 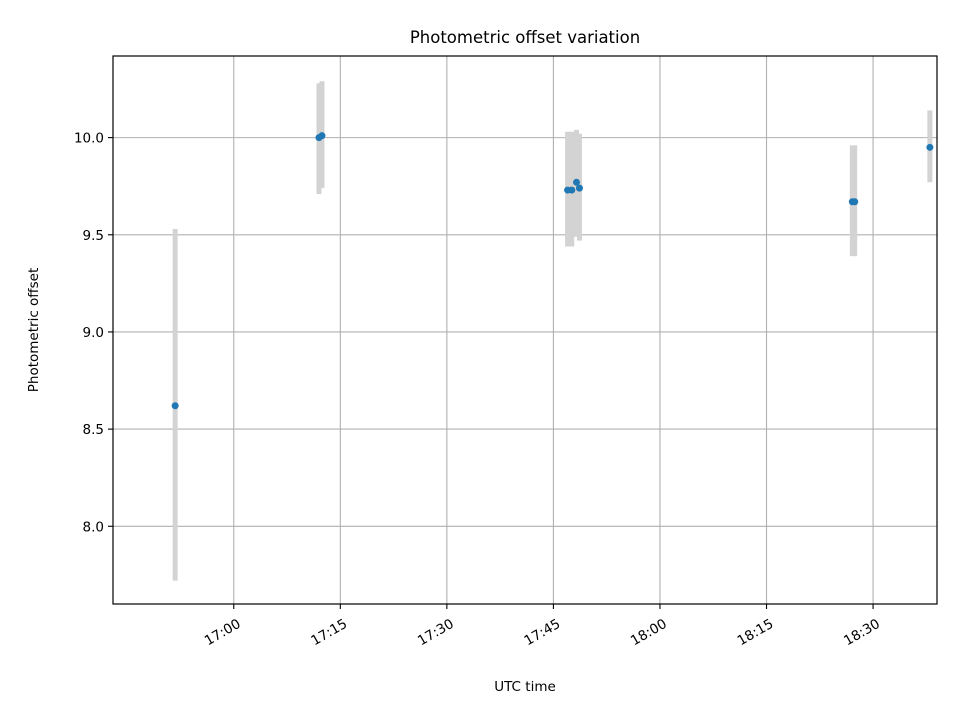 What do you see at coordinates (93, 236) in the screenshot?
I see `y-tick-label: 9.5` at bounding box center [93, 236].